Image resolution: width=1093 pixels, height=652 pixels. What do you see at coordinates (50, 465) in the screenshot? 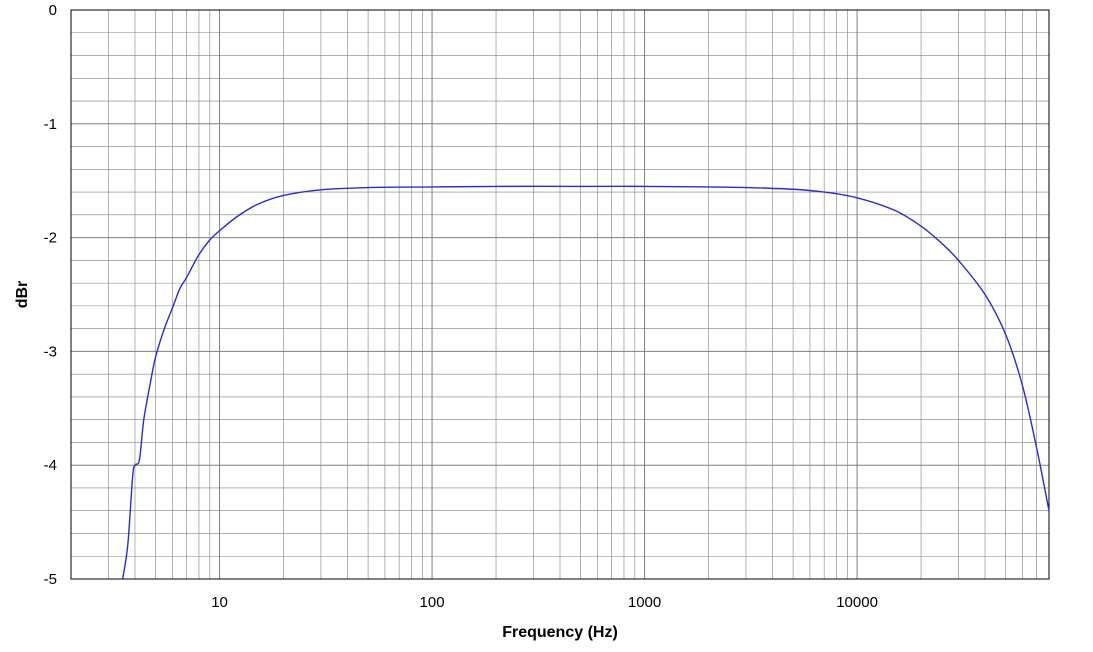
I see `y-tick-label: -4` at bounding box center [50, 465].